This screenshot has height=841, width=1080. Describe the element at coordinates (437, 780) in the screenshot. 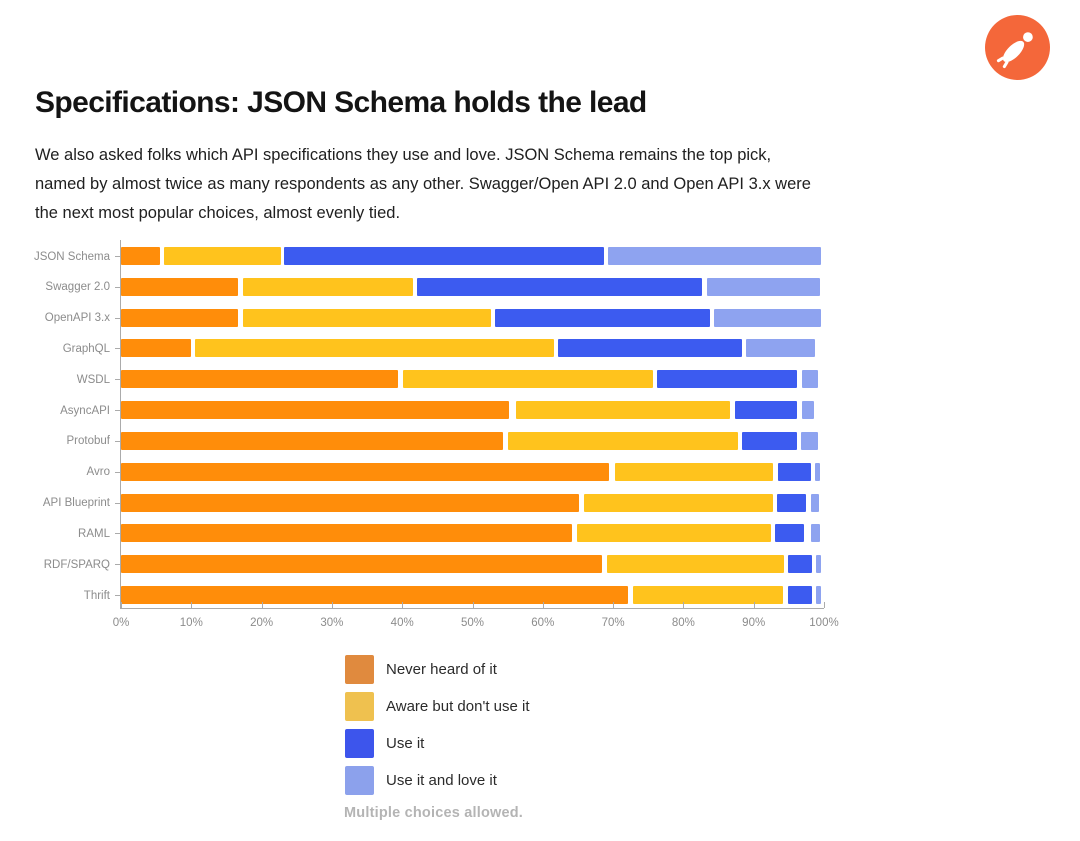

I see `legend-item: Use it and love it` at that location.